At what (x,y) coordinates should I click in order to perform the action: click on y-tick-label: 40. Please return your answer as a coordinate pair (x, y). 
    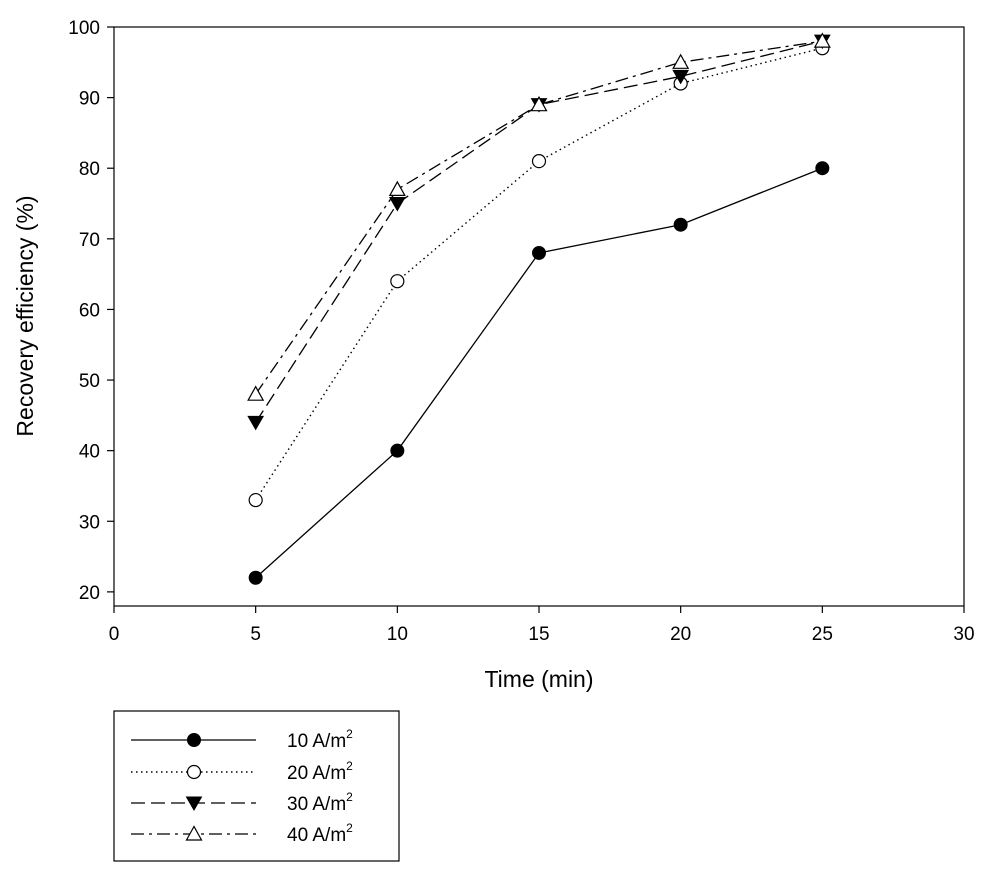
    Looking at the image, I should click on (89, 452).